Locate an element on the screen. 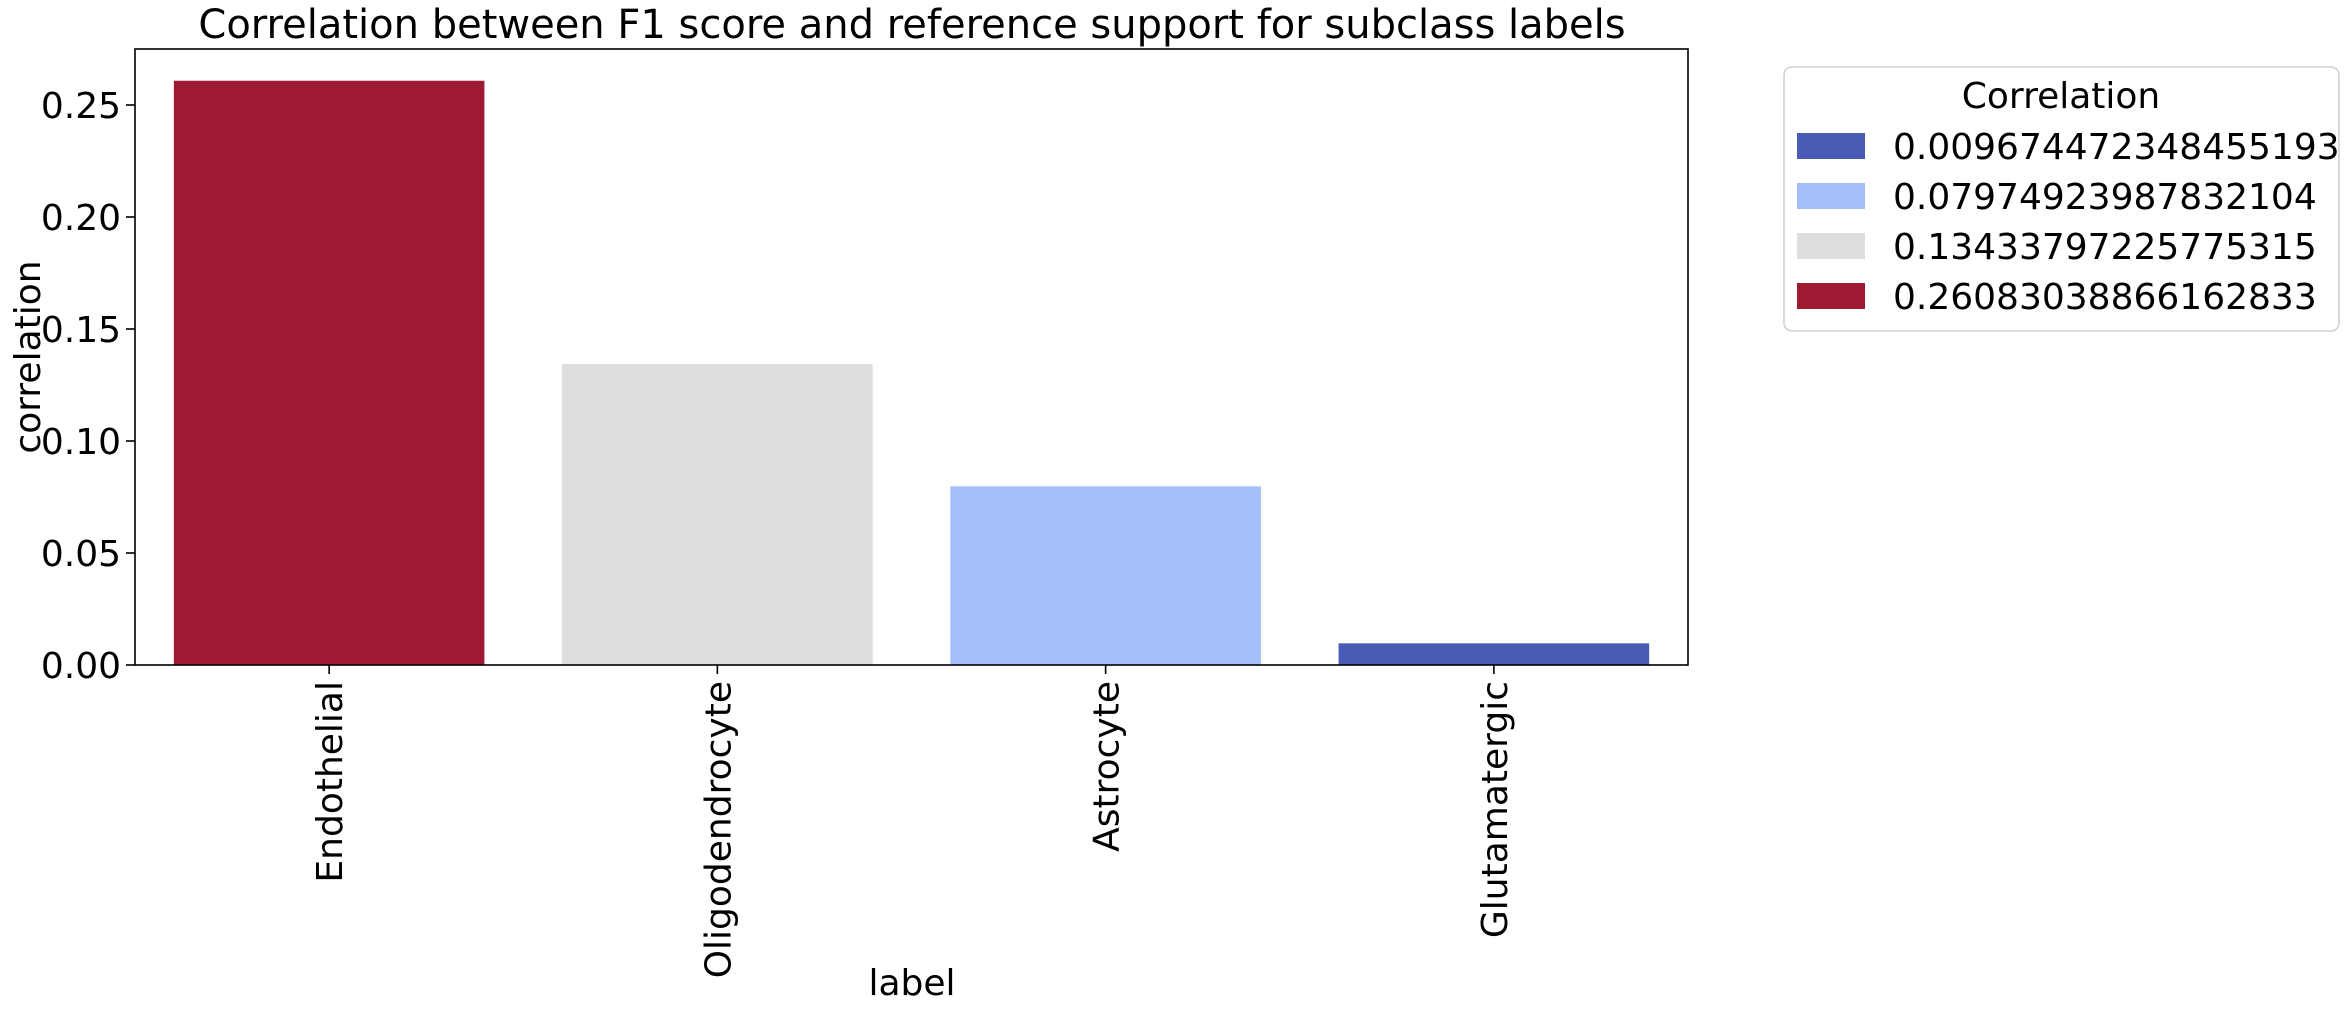 This screenshot has height=1011, width=2348. legend-label: 0.13433797225775315 is located at coordinates (2105, 247).